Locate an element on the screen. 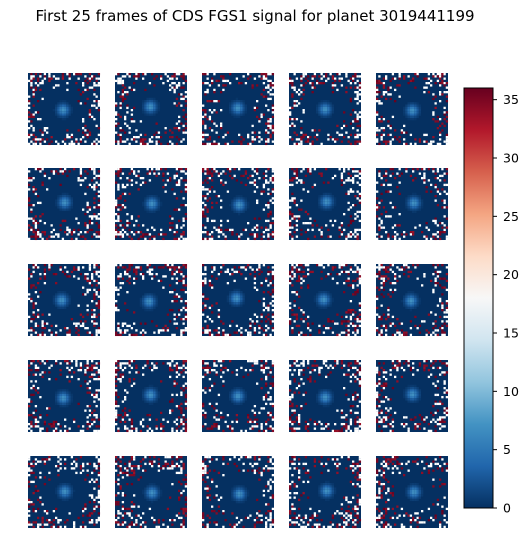 The height and width of the screenshot is (538, 530). colorbar-tick-label: 5 is located at coordinates (507, 449).